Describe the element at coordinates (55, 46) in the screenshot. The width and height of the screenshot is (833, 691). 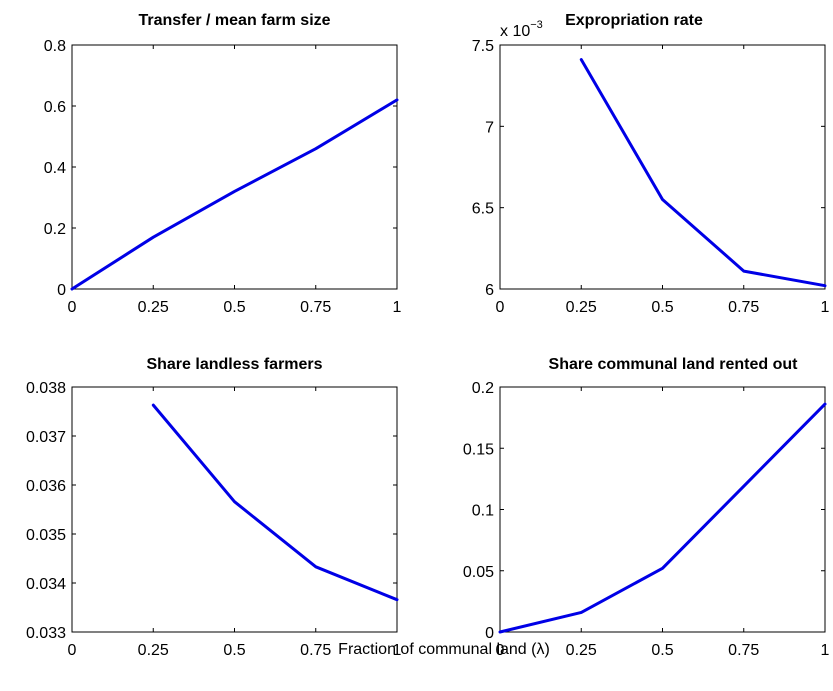
I see `y-tick-label: 0.8` at that location.